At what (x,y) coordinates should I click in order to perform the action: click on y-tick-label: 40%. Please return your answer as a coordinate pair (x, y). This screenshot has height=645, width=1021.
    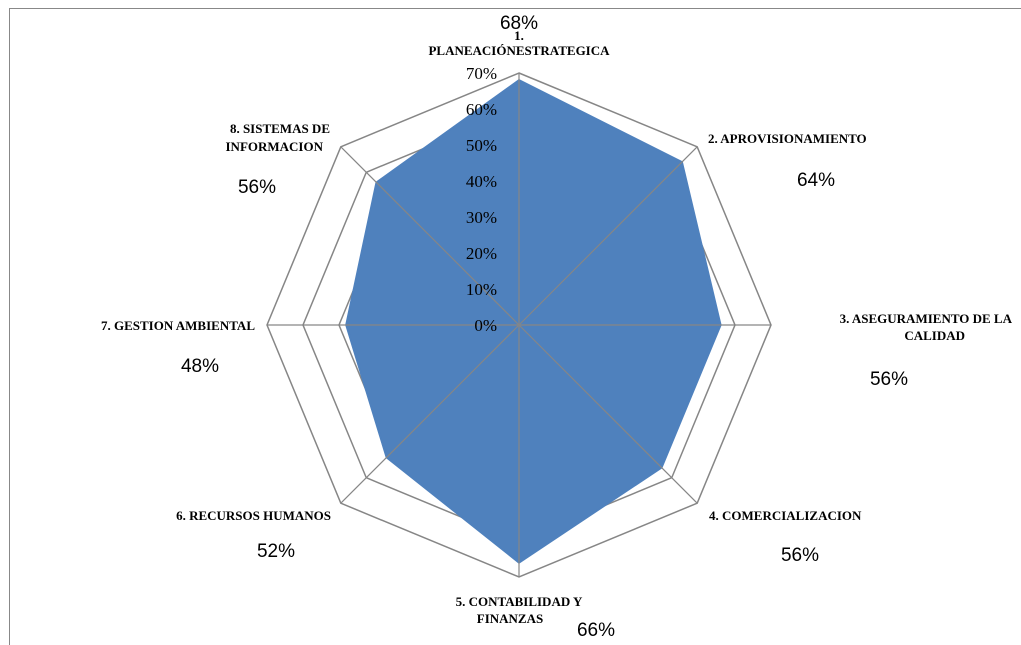
    Looking at the image, I should click on (481, 181).